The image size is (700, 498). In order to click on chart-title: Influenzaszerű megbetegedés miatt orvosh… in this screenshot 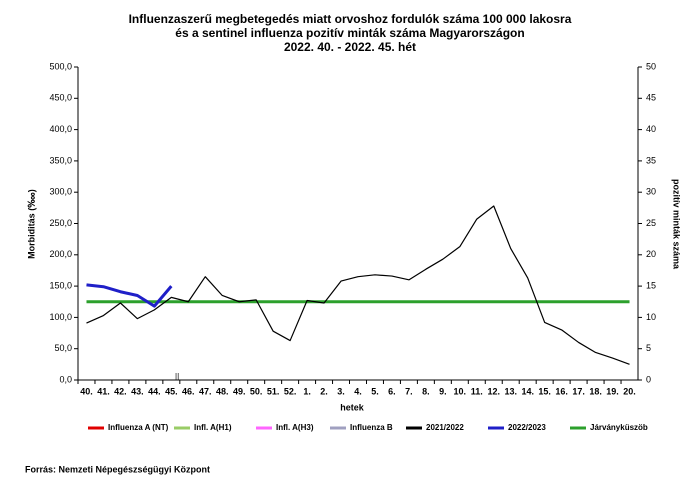, I will do `click(350, 19)`.